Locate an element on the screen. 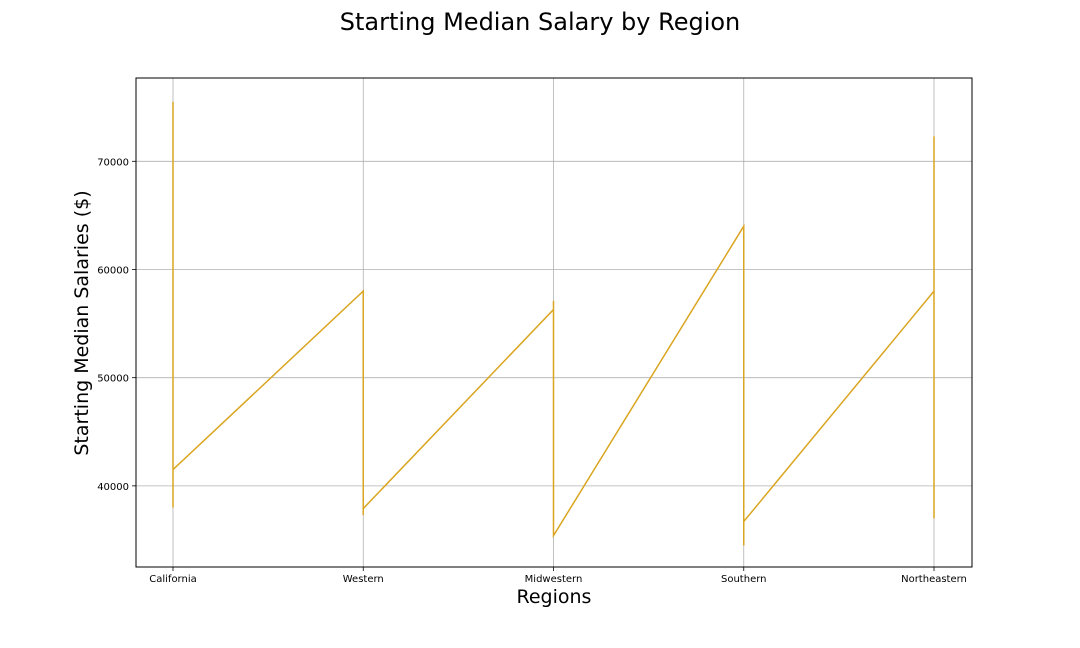  y-axis-label: Starting Median Salaries ($) is located at coordinates (82, 322).